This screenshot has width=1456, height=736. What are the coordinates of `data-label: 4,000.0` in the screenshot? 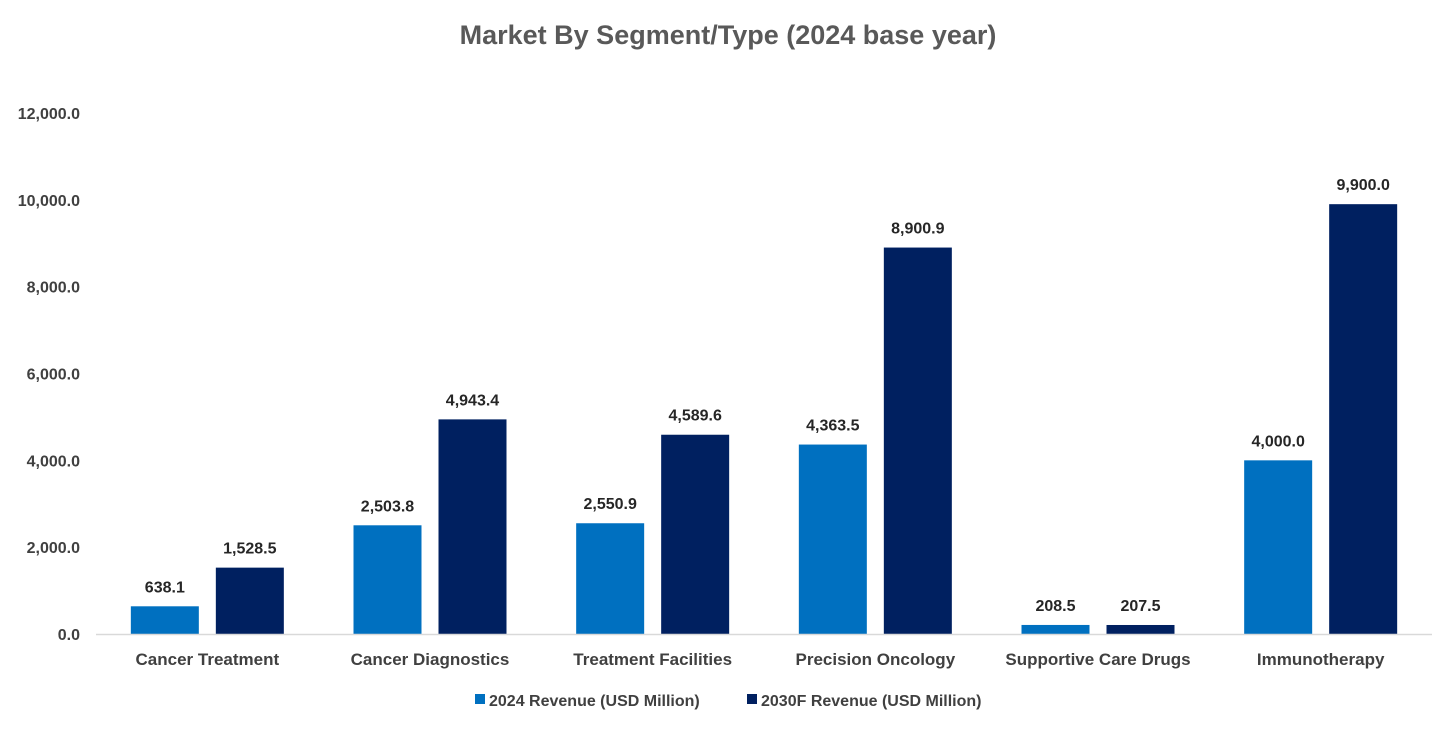 It's located at (1277, 441).